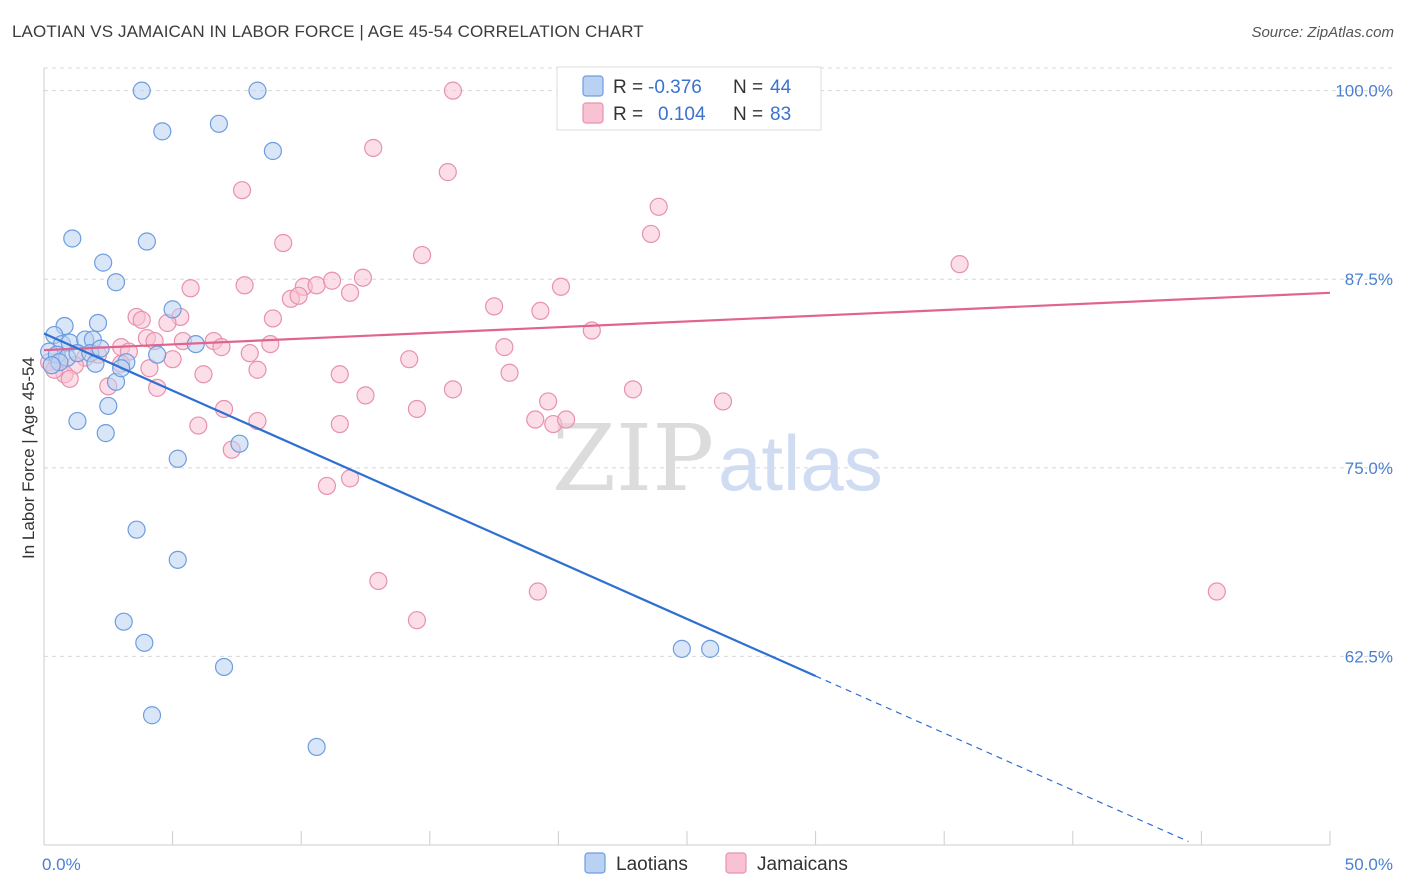 The height and width of the screenshot is (892, 1406). Describe the element at coordinates (1369, 468) in the screenshot. I see `y-tick-label-1: 75.0%` at that location.